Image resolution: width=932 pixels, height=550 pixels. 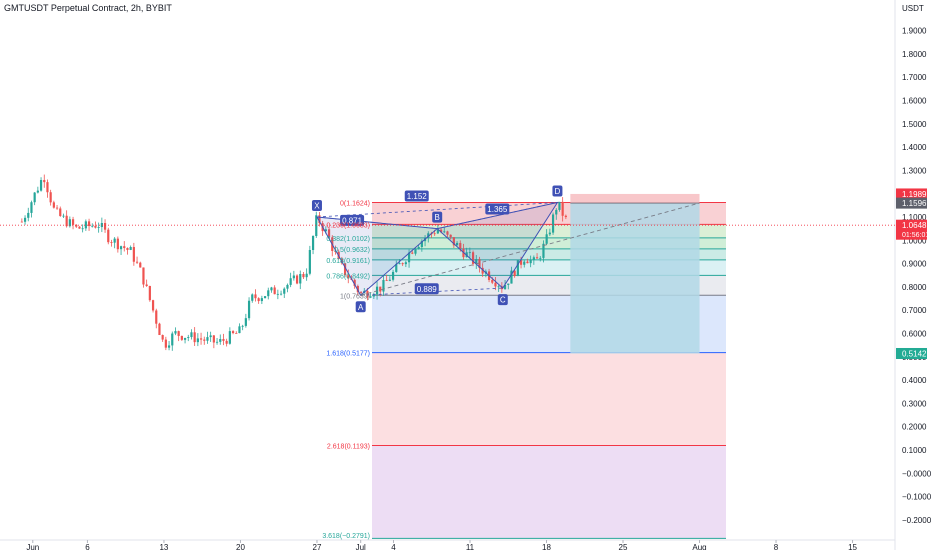 What do you see at coordinates (635, 273) in the screenshot?
I see `position-tool` at bounding box center [635, 273].